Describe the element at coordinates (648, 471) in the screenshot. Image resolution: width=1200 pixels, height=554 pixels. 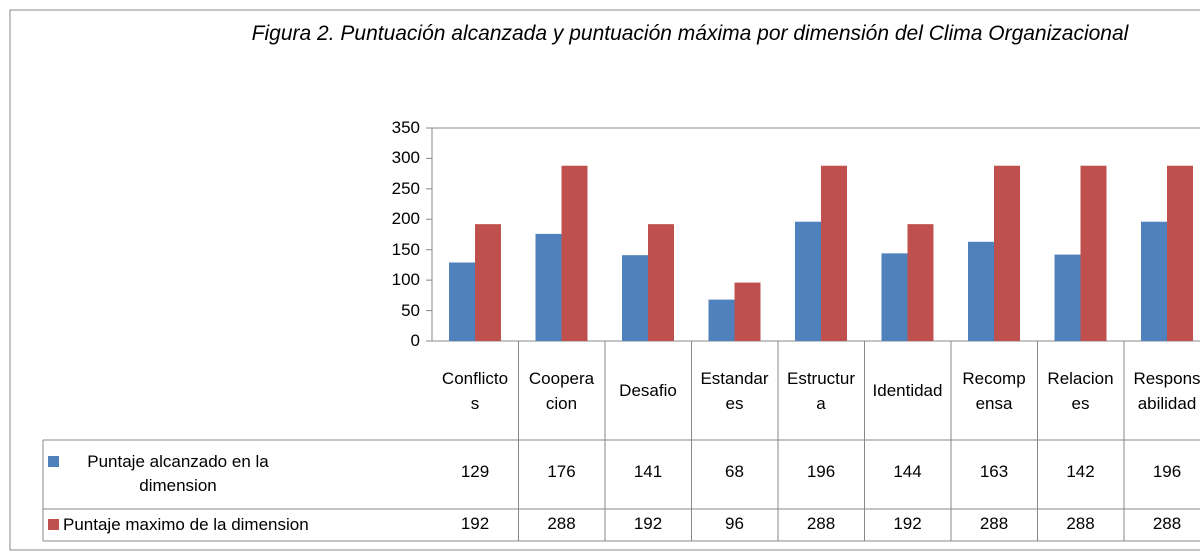
I see `table-value: 141` at that location.